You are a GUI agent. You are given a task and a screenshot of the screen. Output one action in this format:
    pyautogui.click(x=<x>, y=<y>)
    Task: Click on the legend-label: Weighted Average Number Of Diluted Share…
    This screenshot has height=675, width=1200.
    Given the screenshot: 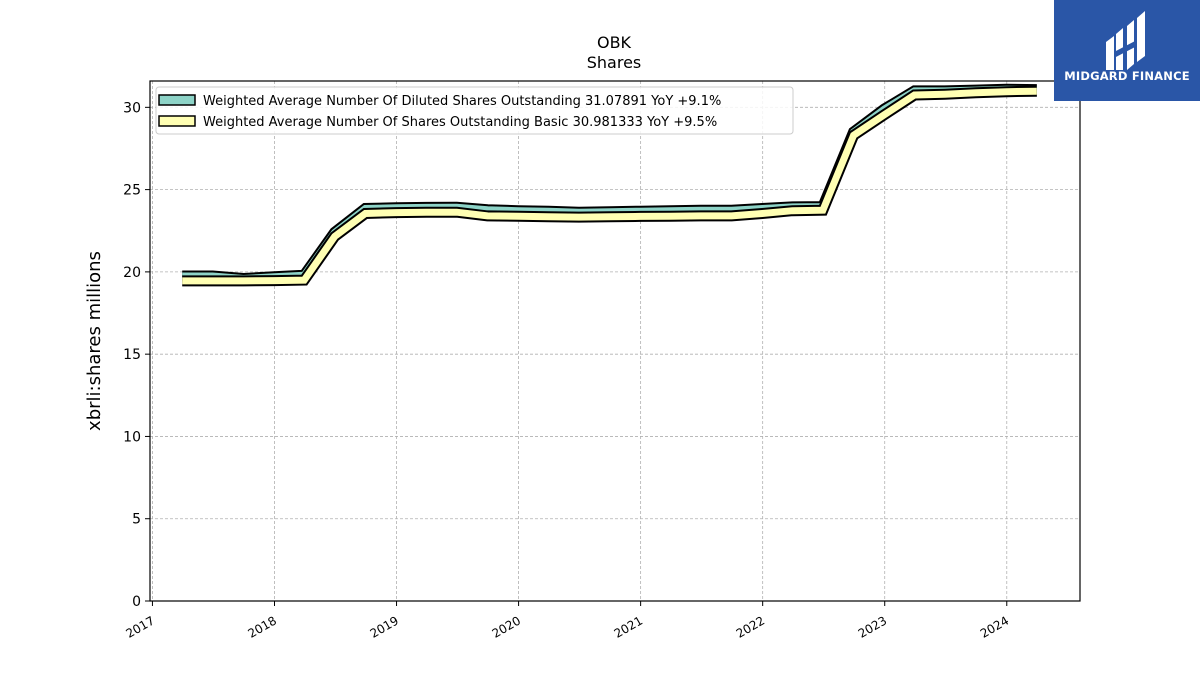 What is the action you would take?
    pyautogui.click(x=462, y=101)
    